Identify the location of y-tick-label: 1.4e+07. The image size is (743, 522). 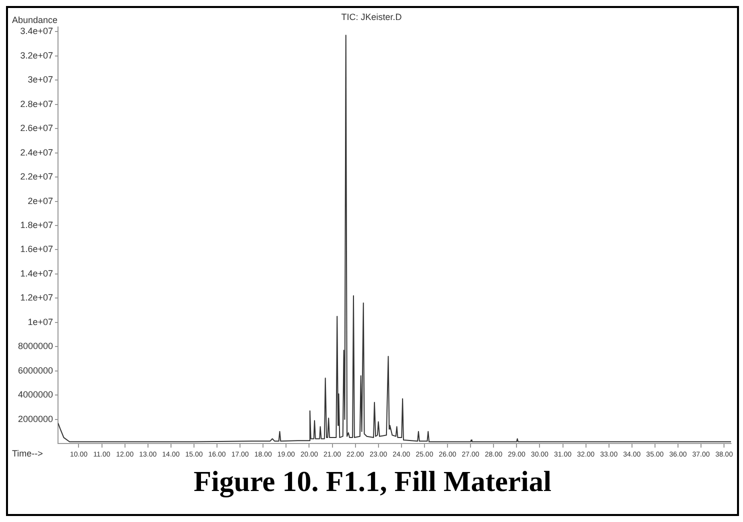
(36, 273).